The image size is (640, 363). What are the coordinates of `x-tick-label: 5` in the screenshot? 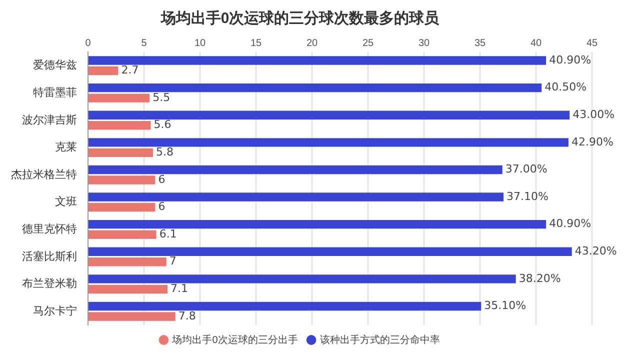 It's located at (144, 43).